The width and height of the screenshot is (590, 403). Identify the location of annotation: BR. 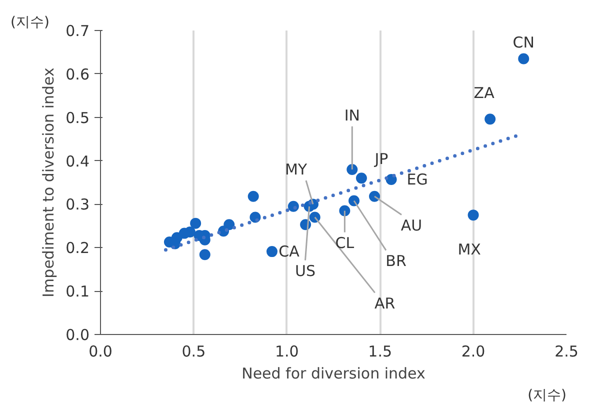
(396, 261).